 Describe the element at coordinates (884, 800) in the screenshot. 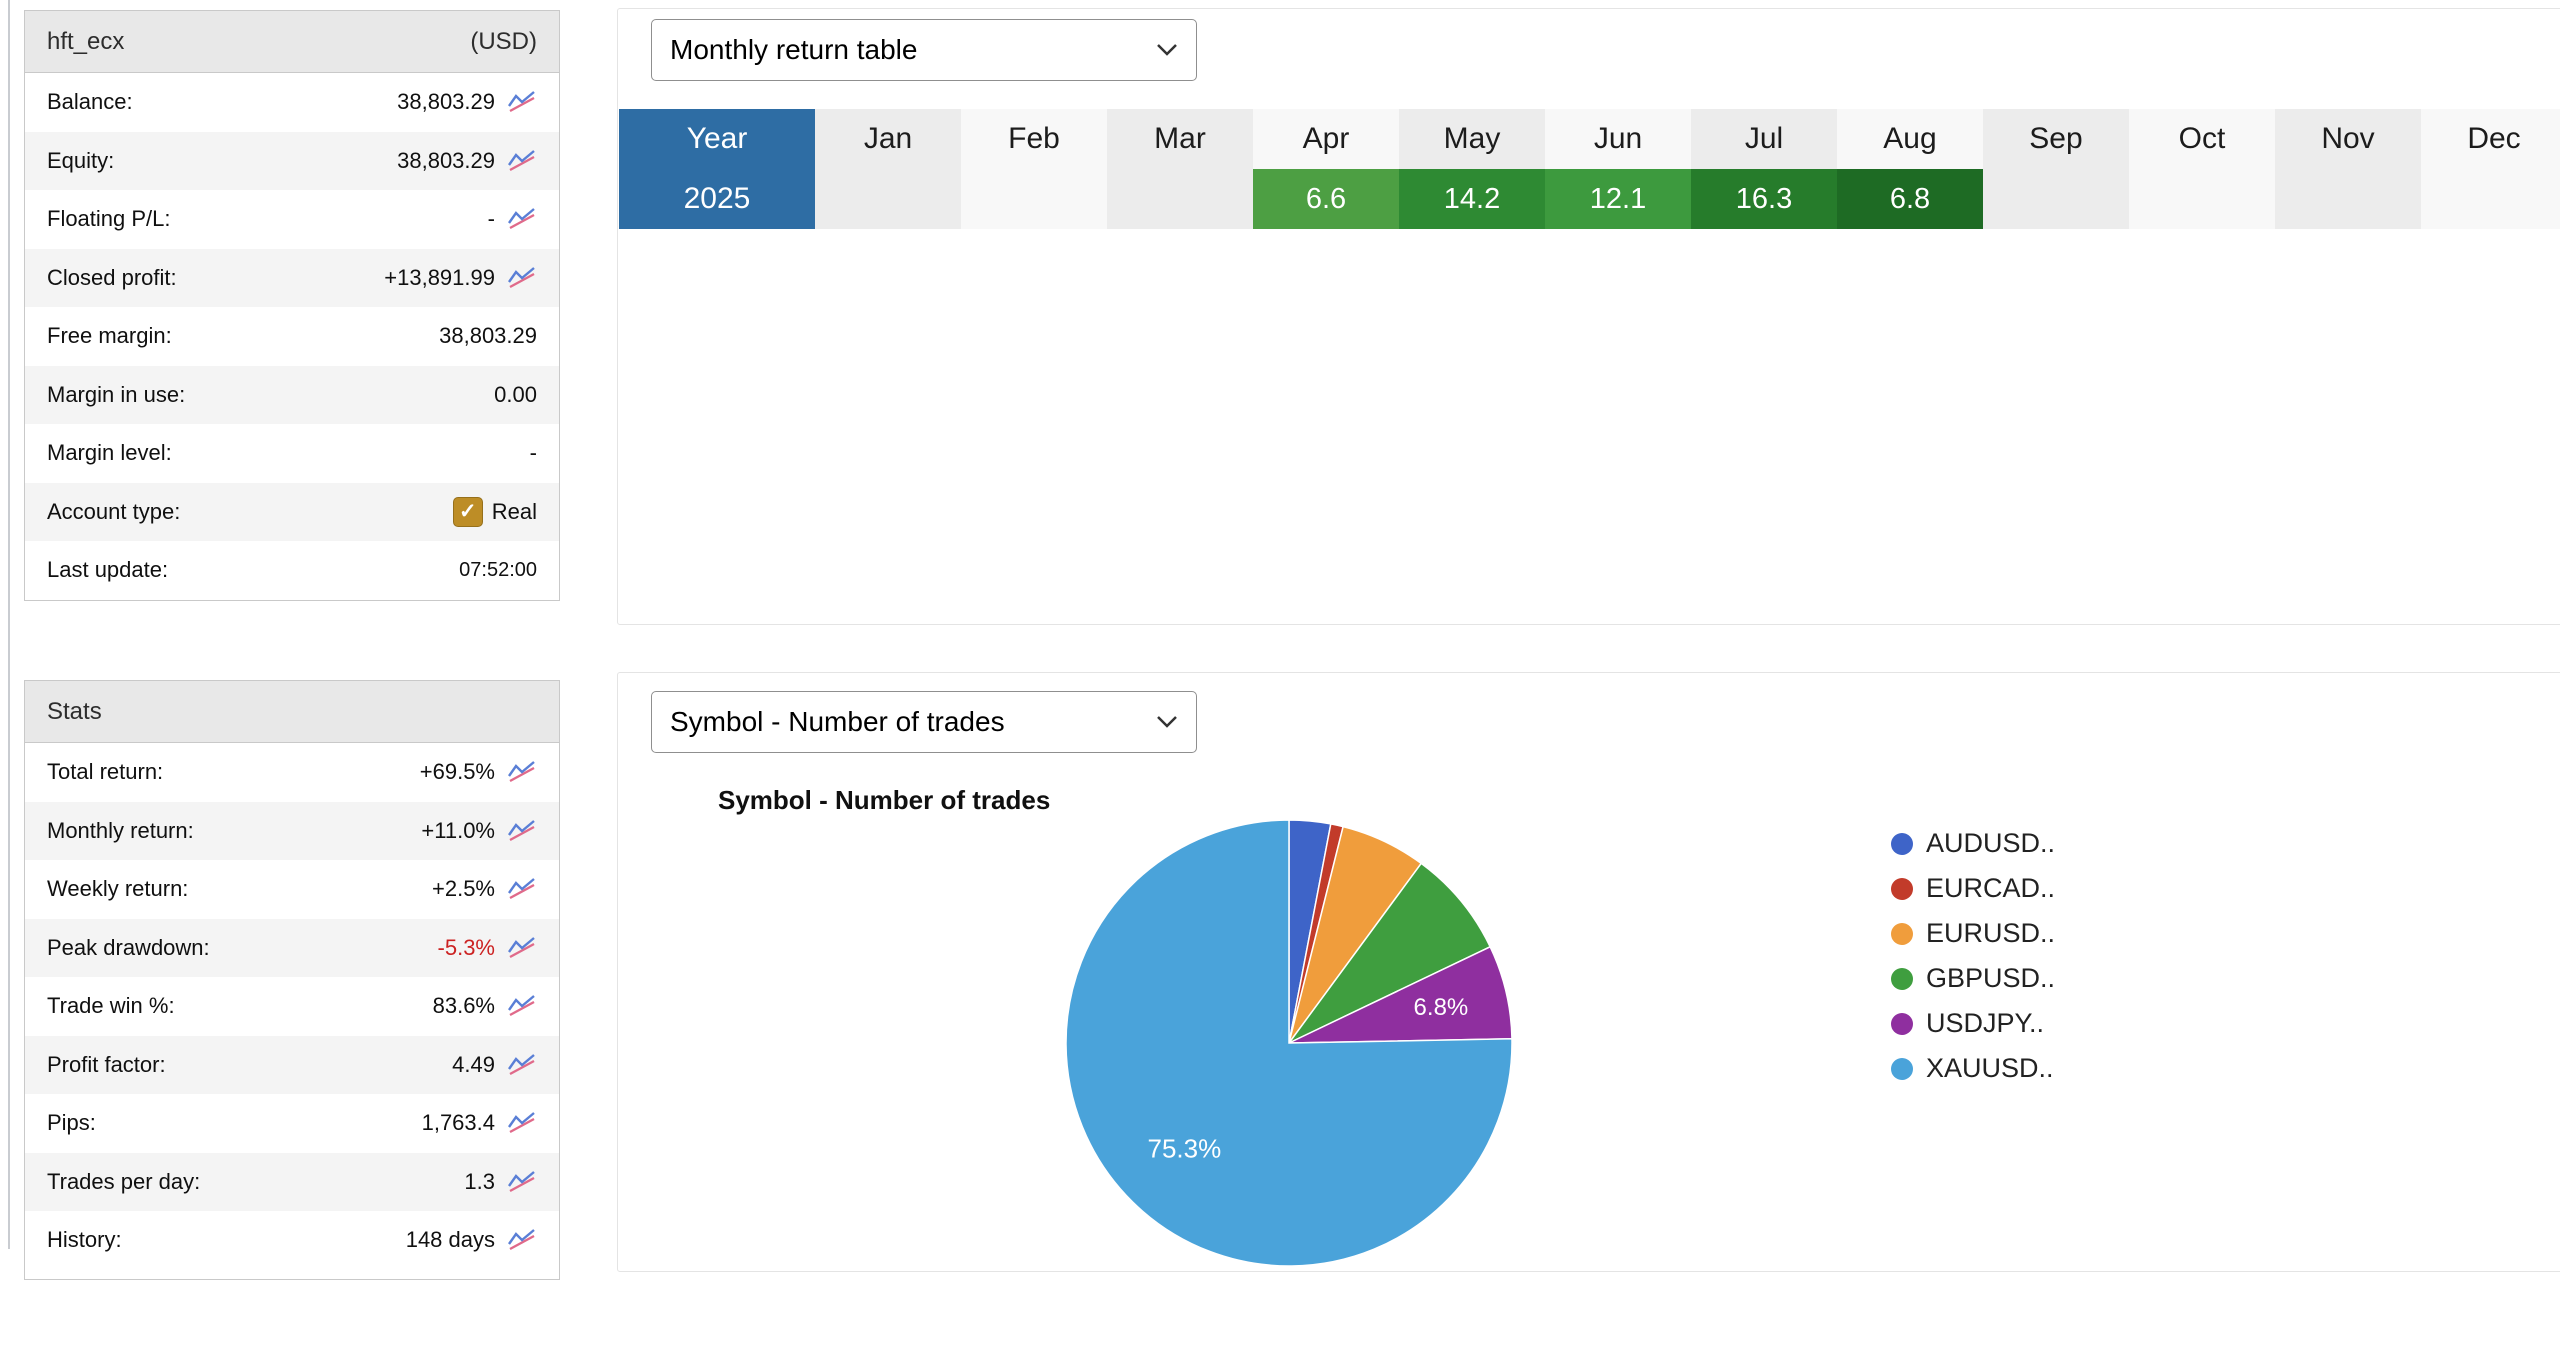

I see `pie-chart-title: Symbol - Number of trades` at that location.